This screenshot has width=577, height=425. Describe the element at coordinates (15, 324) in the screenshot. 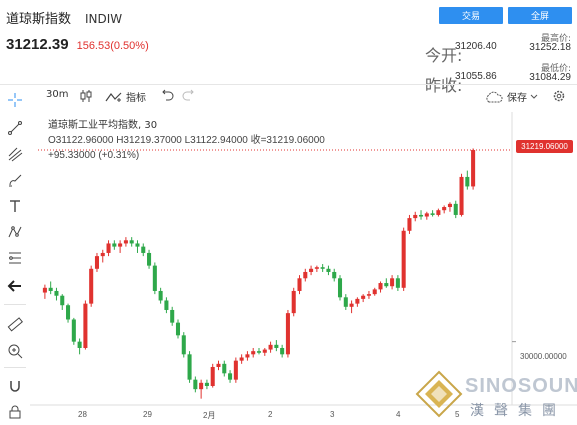

I see `ruler-icon` at that location.